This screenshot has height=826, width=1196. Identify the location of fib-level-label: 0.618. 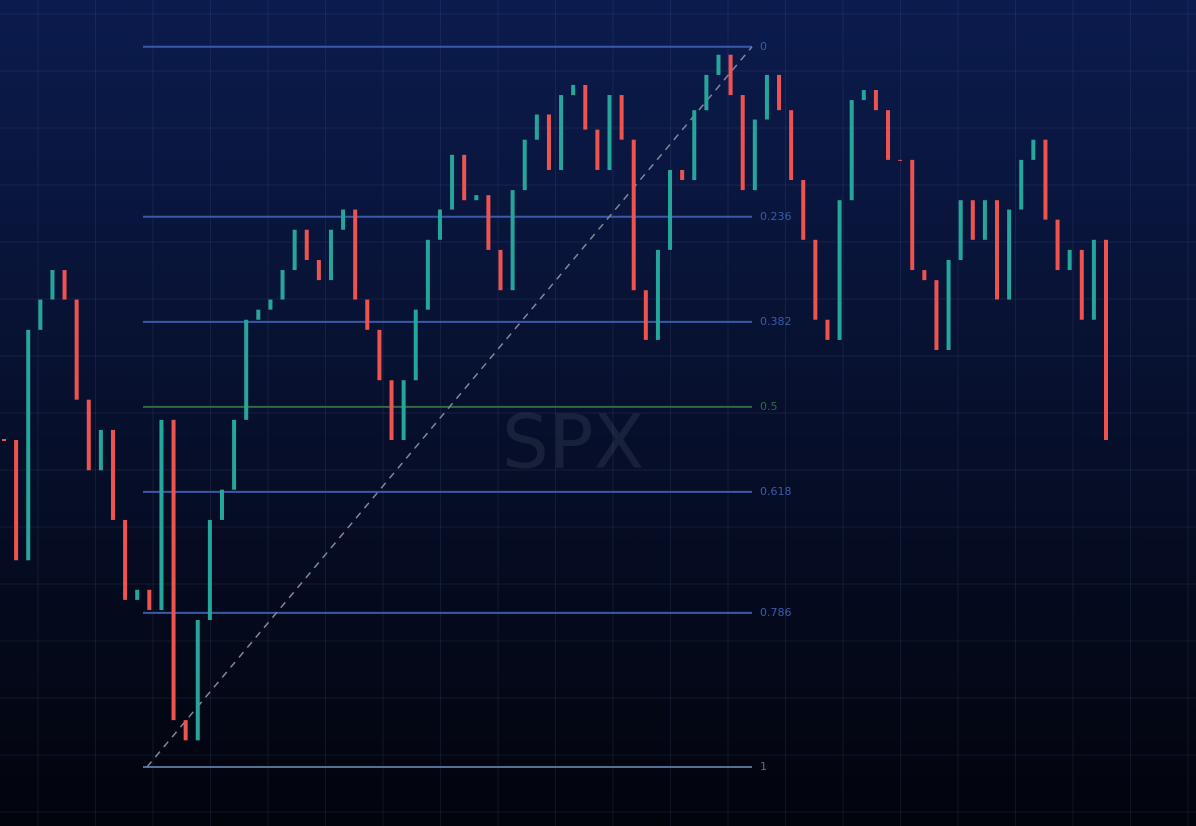
(776, 491).